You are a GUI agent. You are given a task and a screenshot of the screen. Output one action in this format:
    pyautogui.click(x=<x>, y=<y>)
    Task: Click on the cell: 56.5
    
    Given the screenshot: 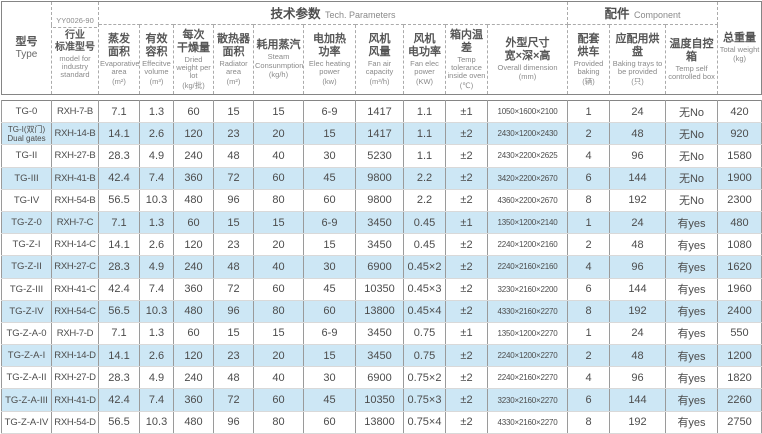 What is the action you would take?
    pyautogui.click(x=119, y=200)
    